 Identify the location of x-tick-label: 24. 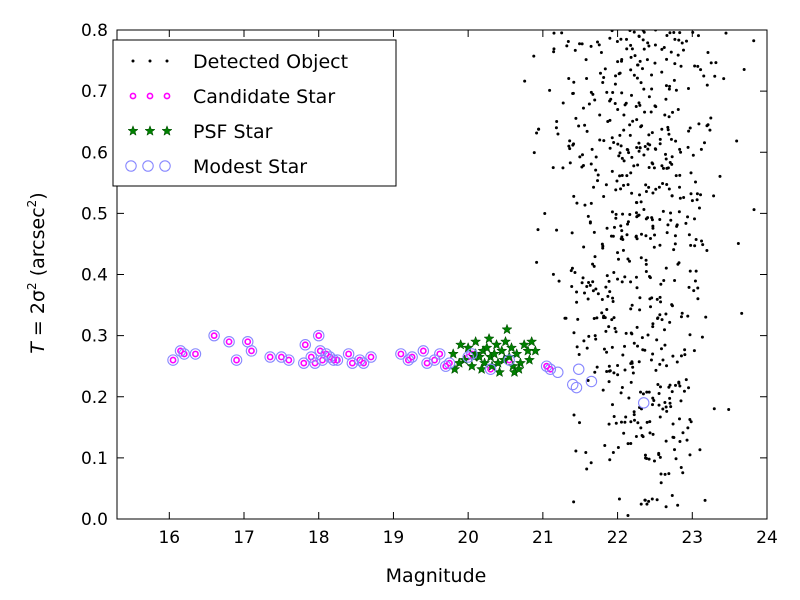
(767, 538).